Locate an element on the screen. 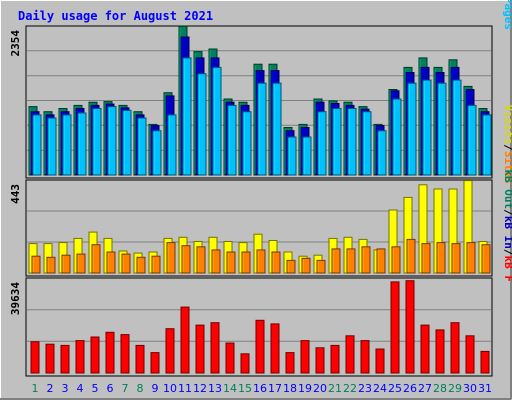 The image size is (512, 400). x-tick-label-day-10: 10 is located at coordinates (170, 388).